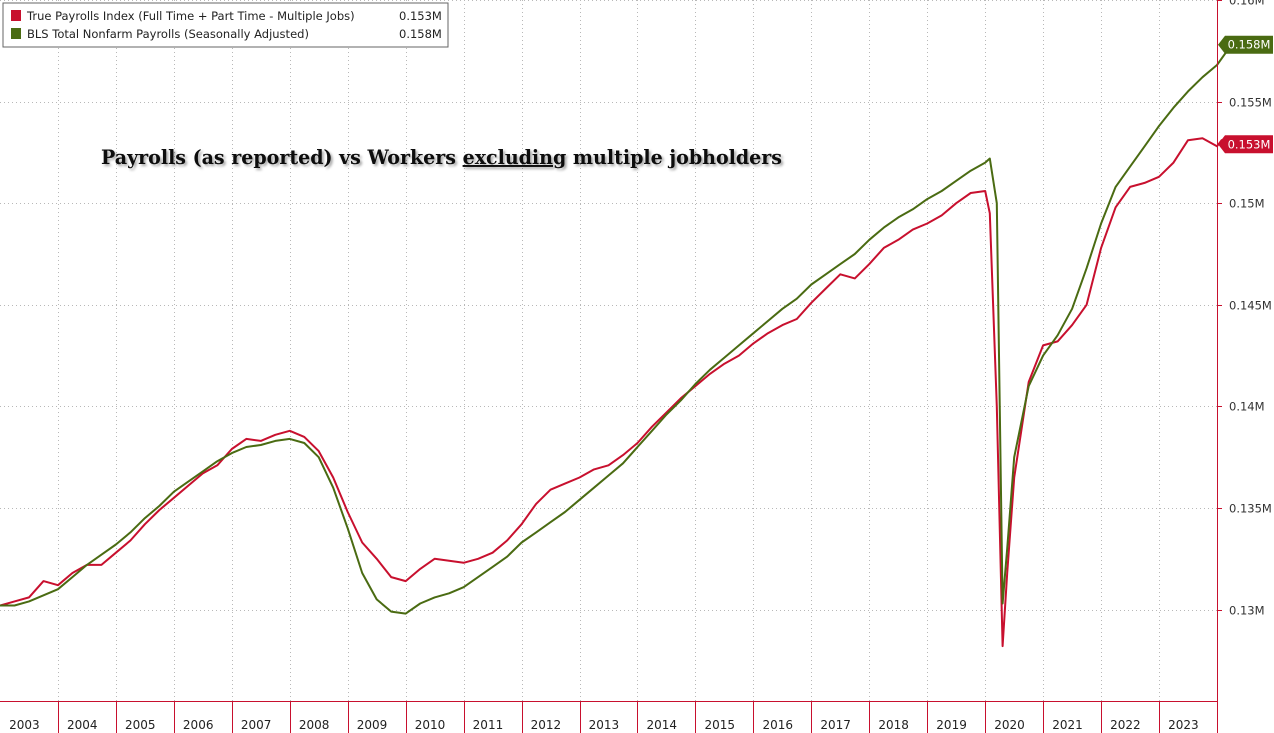  Describe the element at coordinates (1247, 4) in the screenshot. I see `y-tick-label: 0.16M` at that location.